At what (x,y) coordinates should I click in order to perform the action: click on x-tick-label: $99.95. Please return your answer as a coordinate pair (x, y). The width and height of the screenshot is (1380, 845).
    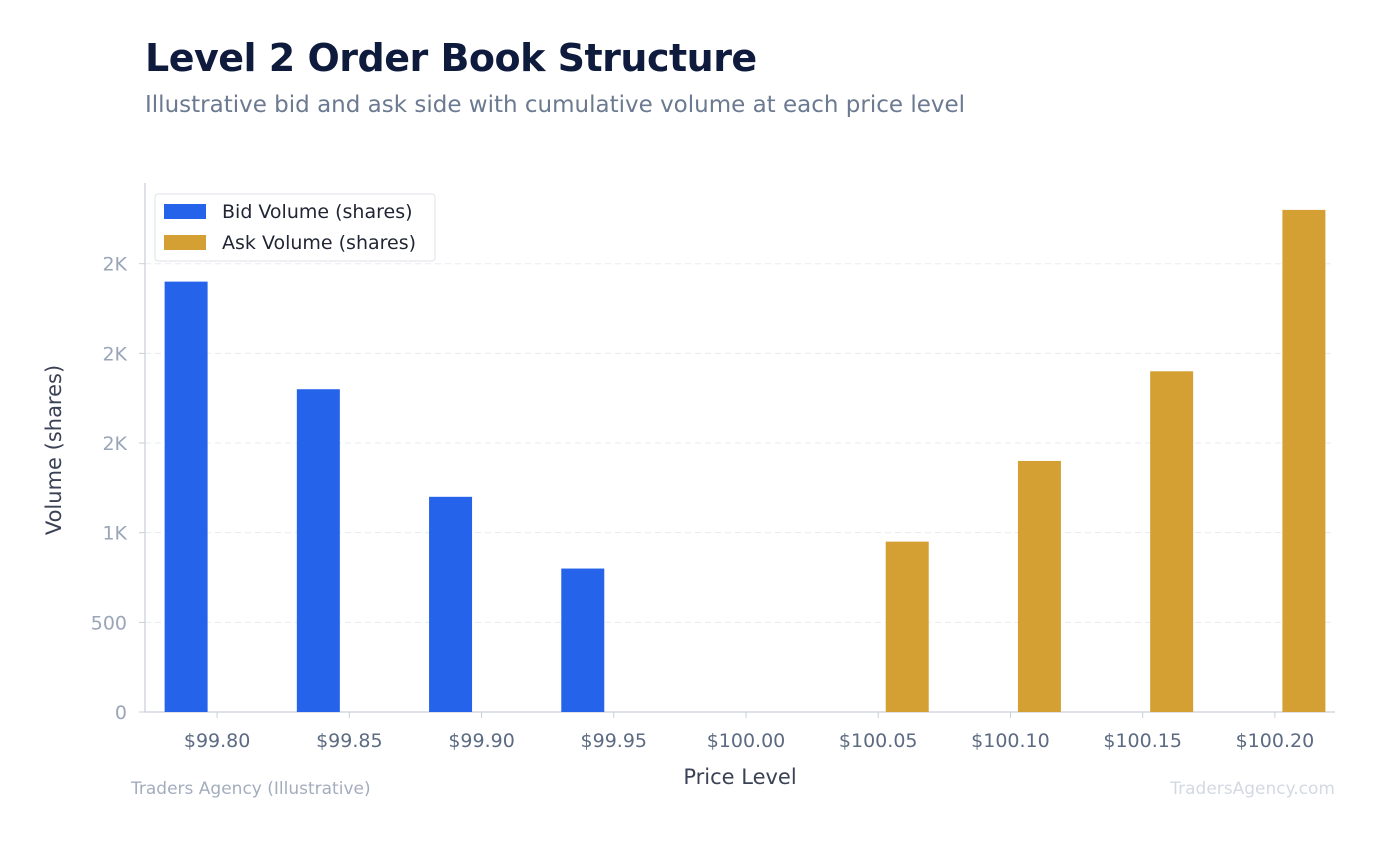
    Looking at the image, I should click on (614, 741).